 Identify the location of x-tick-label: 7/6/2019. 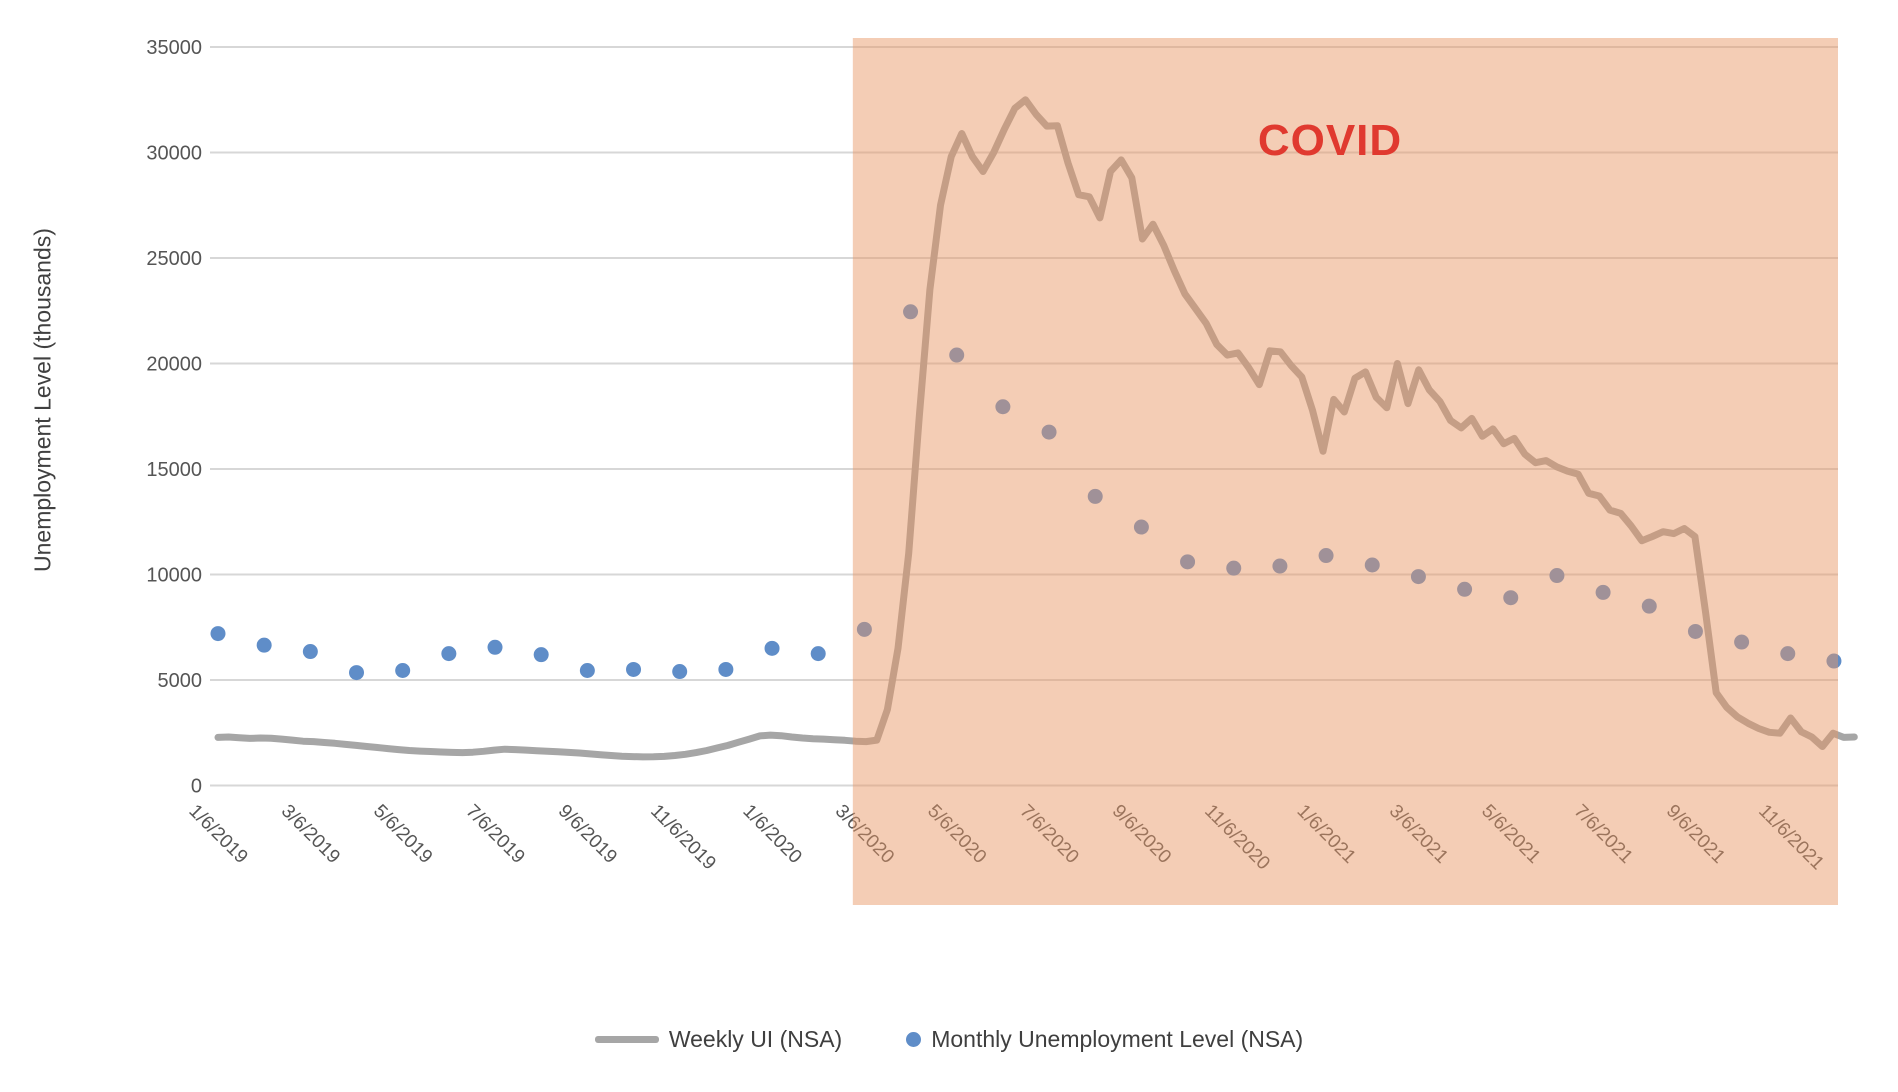
(494, 834).